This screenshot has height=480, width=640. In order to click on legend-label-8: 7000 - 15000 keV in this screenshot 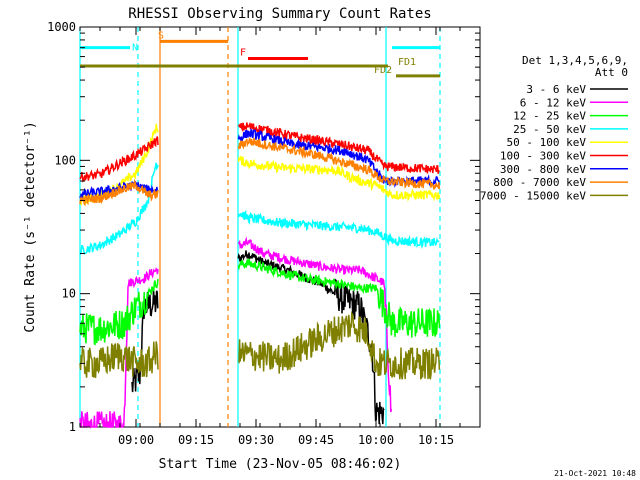, I will do `click(533, 195)`.